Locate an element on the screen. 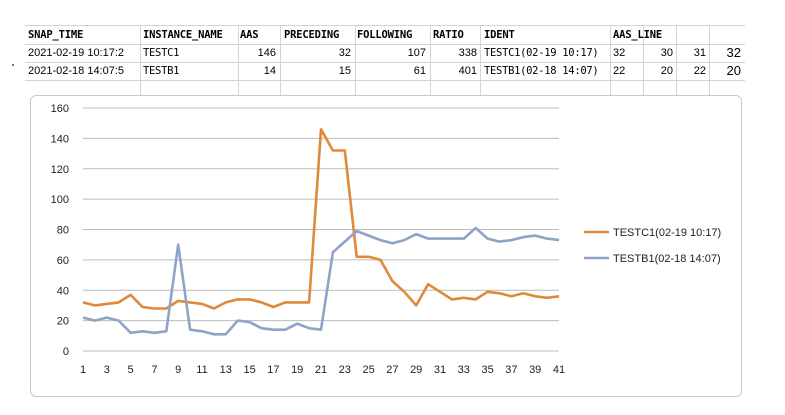 This screenshot has height=415, width=785. x-tick-label: 41 is located at coordinates (559, 370).